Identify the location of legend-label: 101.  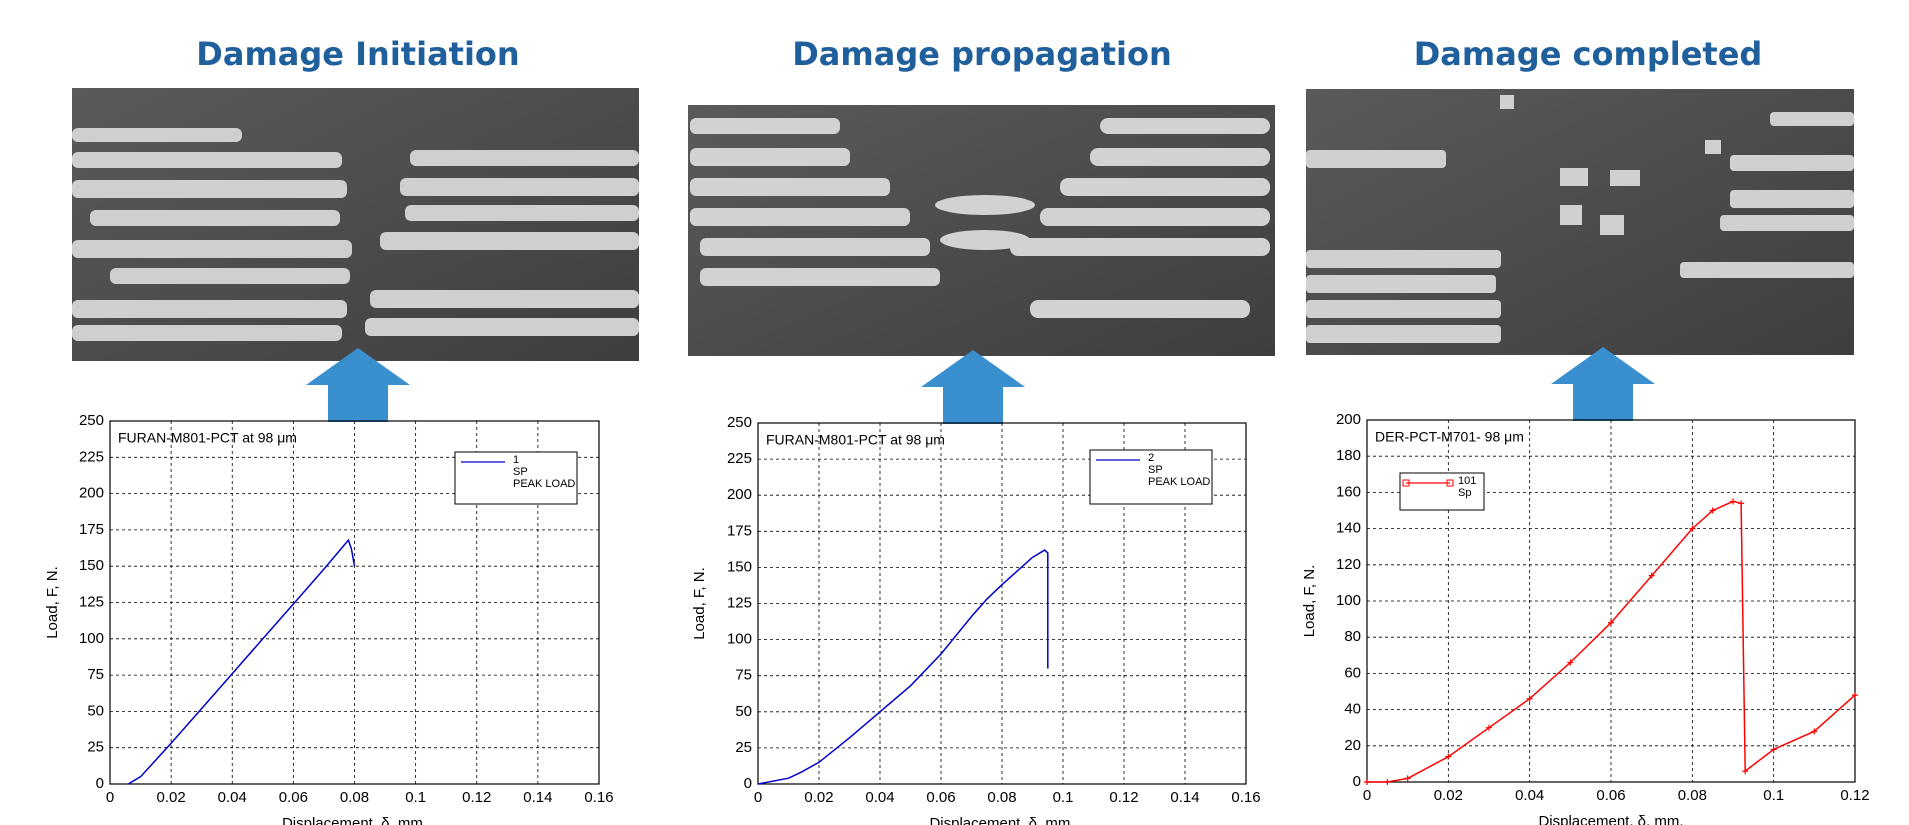
(1467, 481).